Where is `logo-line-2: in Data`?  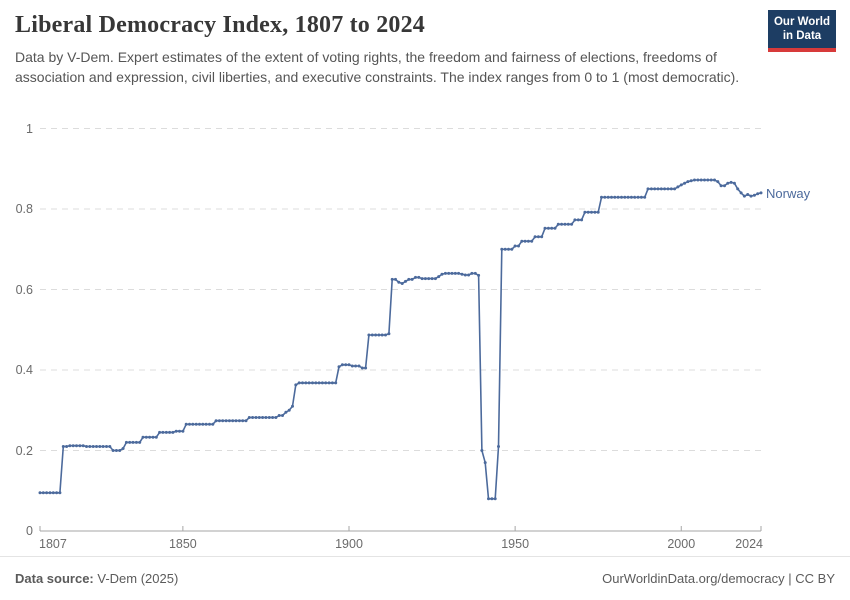 logo-line-2: in Data is located at coordinates (802, 36).